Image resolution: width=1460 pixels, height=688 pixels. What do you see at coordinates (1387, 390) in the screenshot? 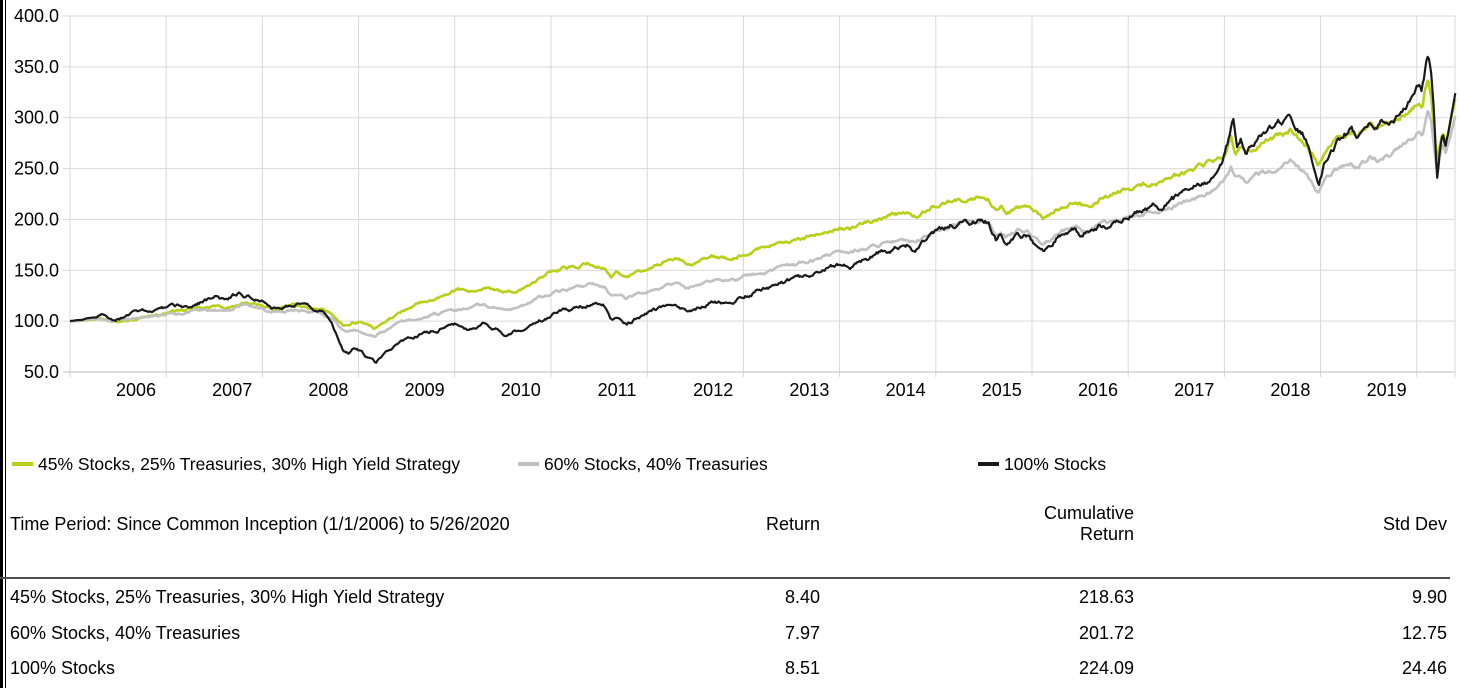
I see `svg-text: 2019` at bounding box center [1387, 390].